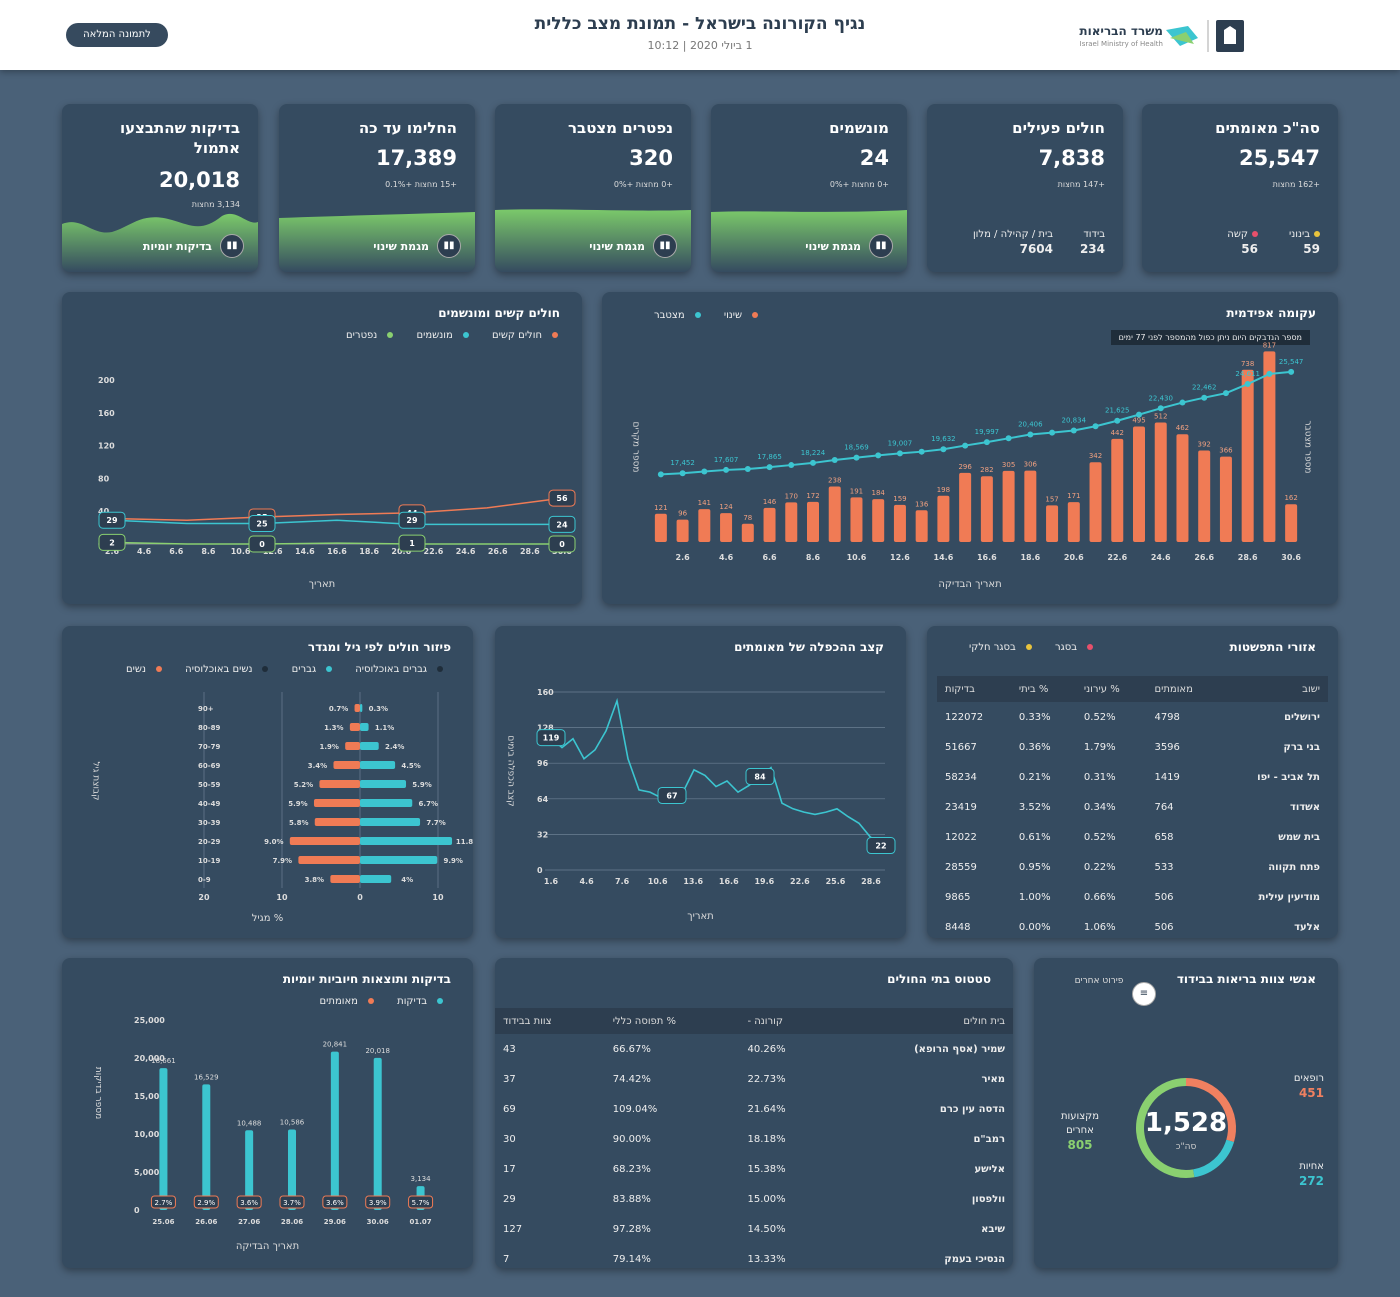 The height and width of the screenshot is (1297, 1400). Describe the element at coordinates (899, 499) in the screenshot. I see `epi-bar-label: 159` at that location.